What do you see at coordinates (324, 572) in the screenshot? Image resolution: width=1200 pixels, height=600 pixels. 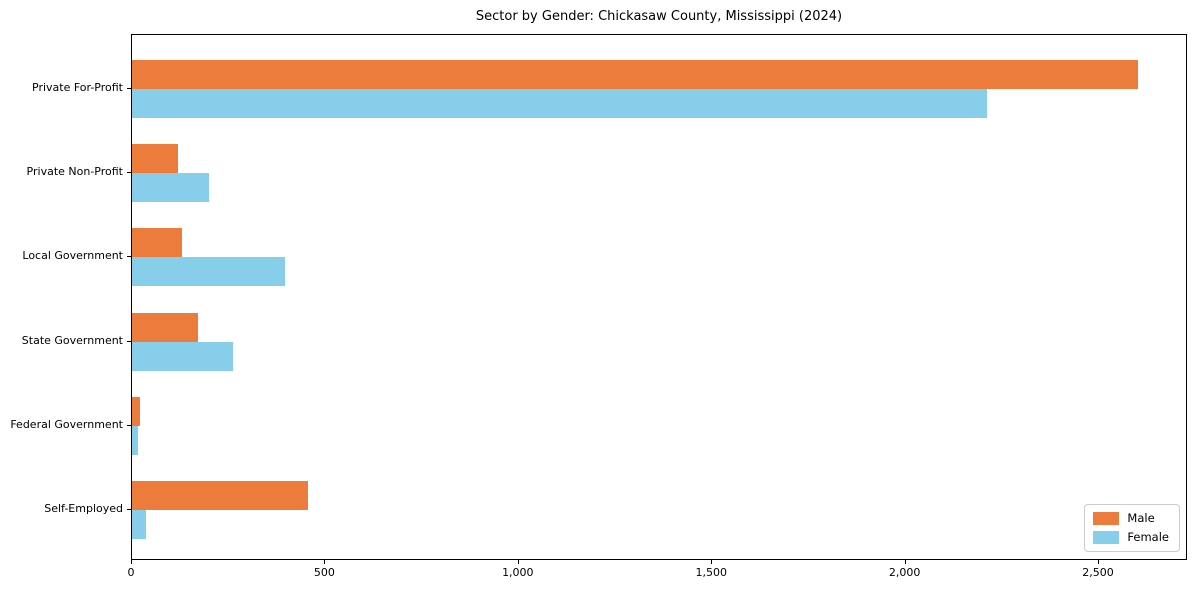 I see `x-tick-label: 500` at bounding box center [324, 572].